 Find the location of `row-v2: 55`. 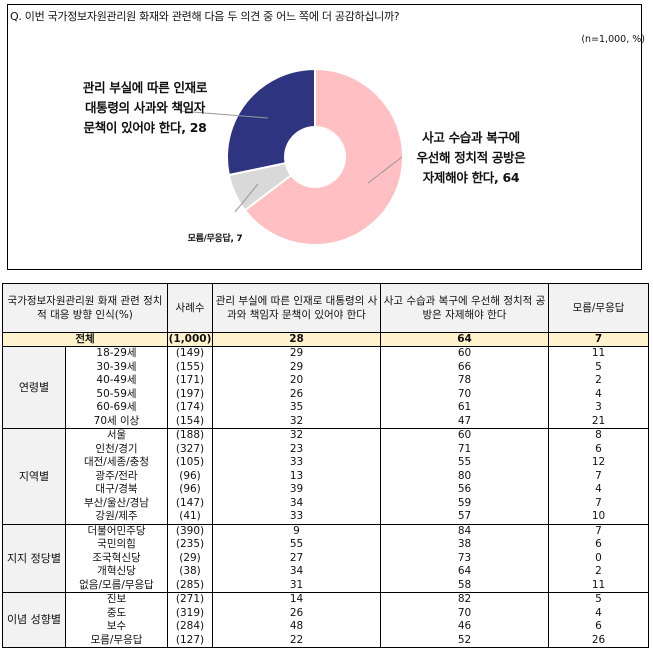

row-v2: 55 is located at coordinates (464, 463).